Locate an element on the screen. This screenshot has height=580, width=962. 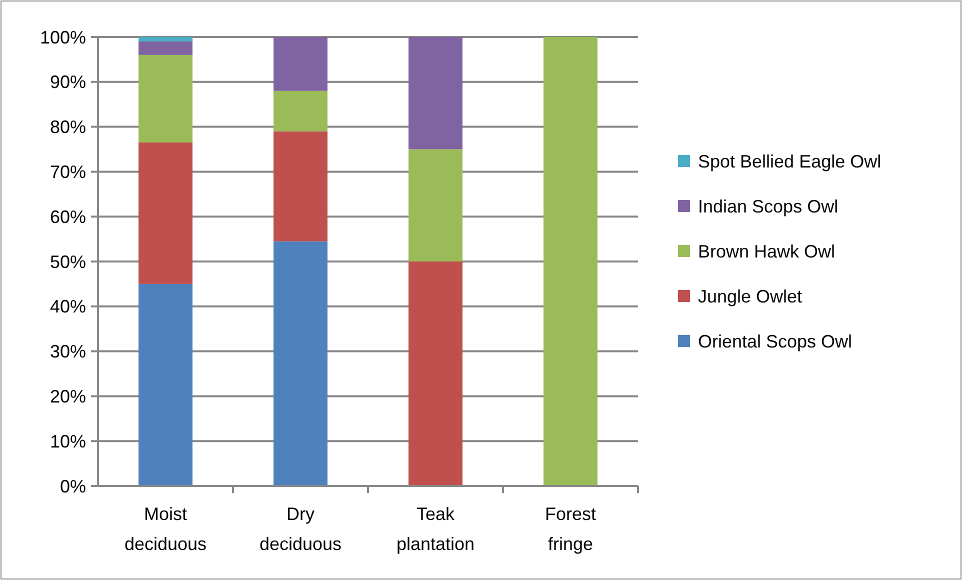
y-tick-label: 90% is located at coordinates (68, 82).